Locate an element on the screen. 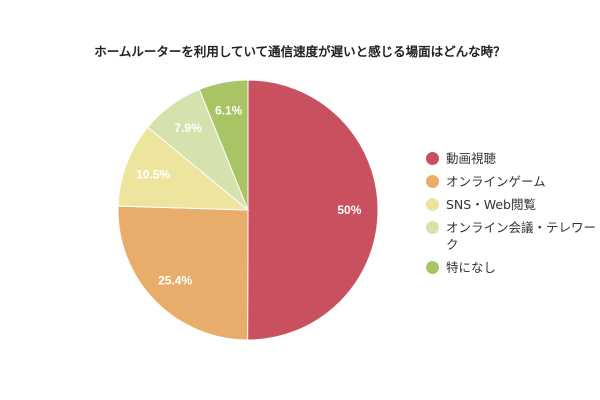 The image size is (600, 400). legend-label: オンライン会議・テレワーク is located at coordinates (521, 236).